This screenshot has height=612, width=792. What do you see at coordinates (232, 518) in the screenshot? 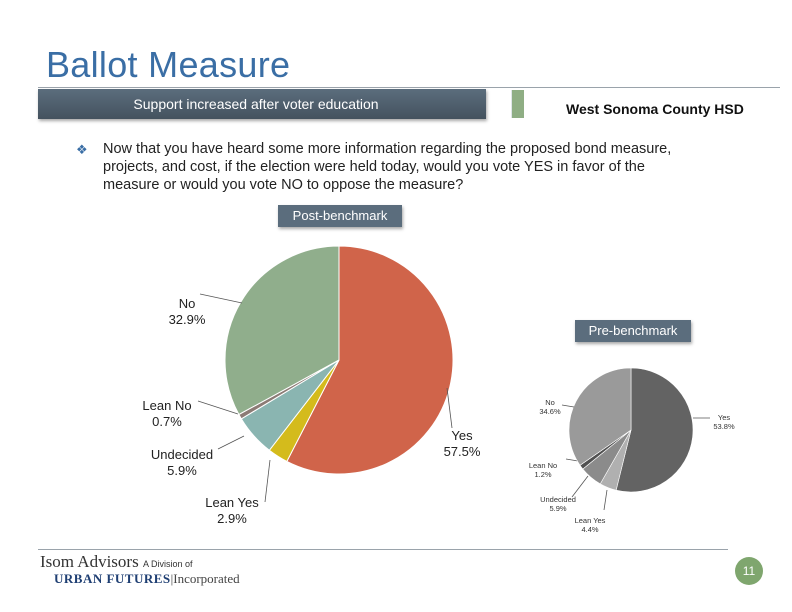
I see `post-label-value: 2.9%` at bounding box center [232, 518].